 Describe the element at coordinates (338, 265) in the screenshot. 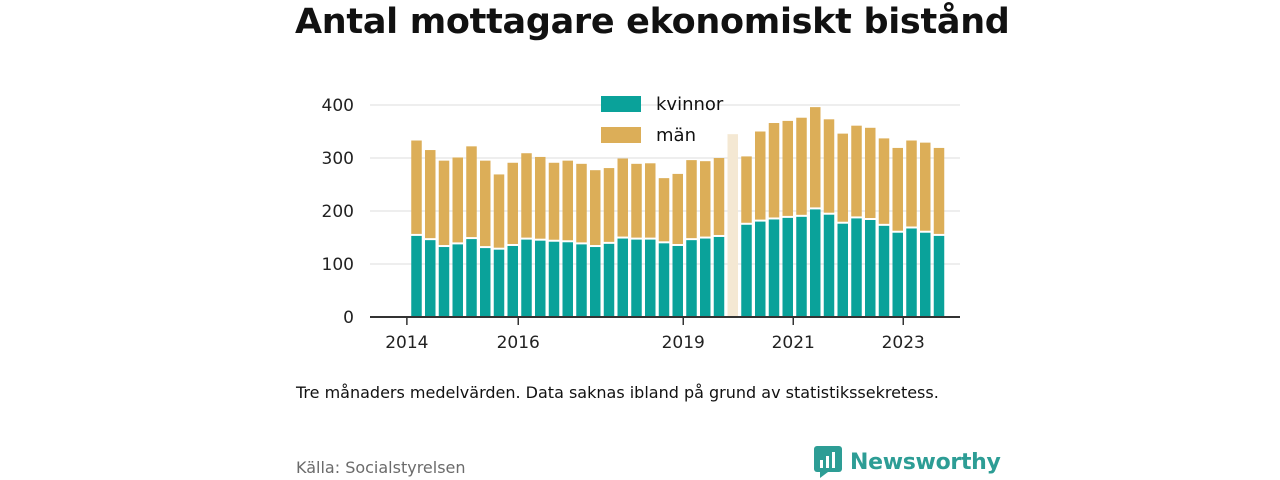

I see `y-tick-label: 100` at that location.